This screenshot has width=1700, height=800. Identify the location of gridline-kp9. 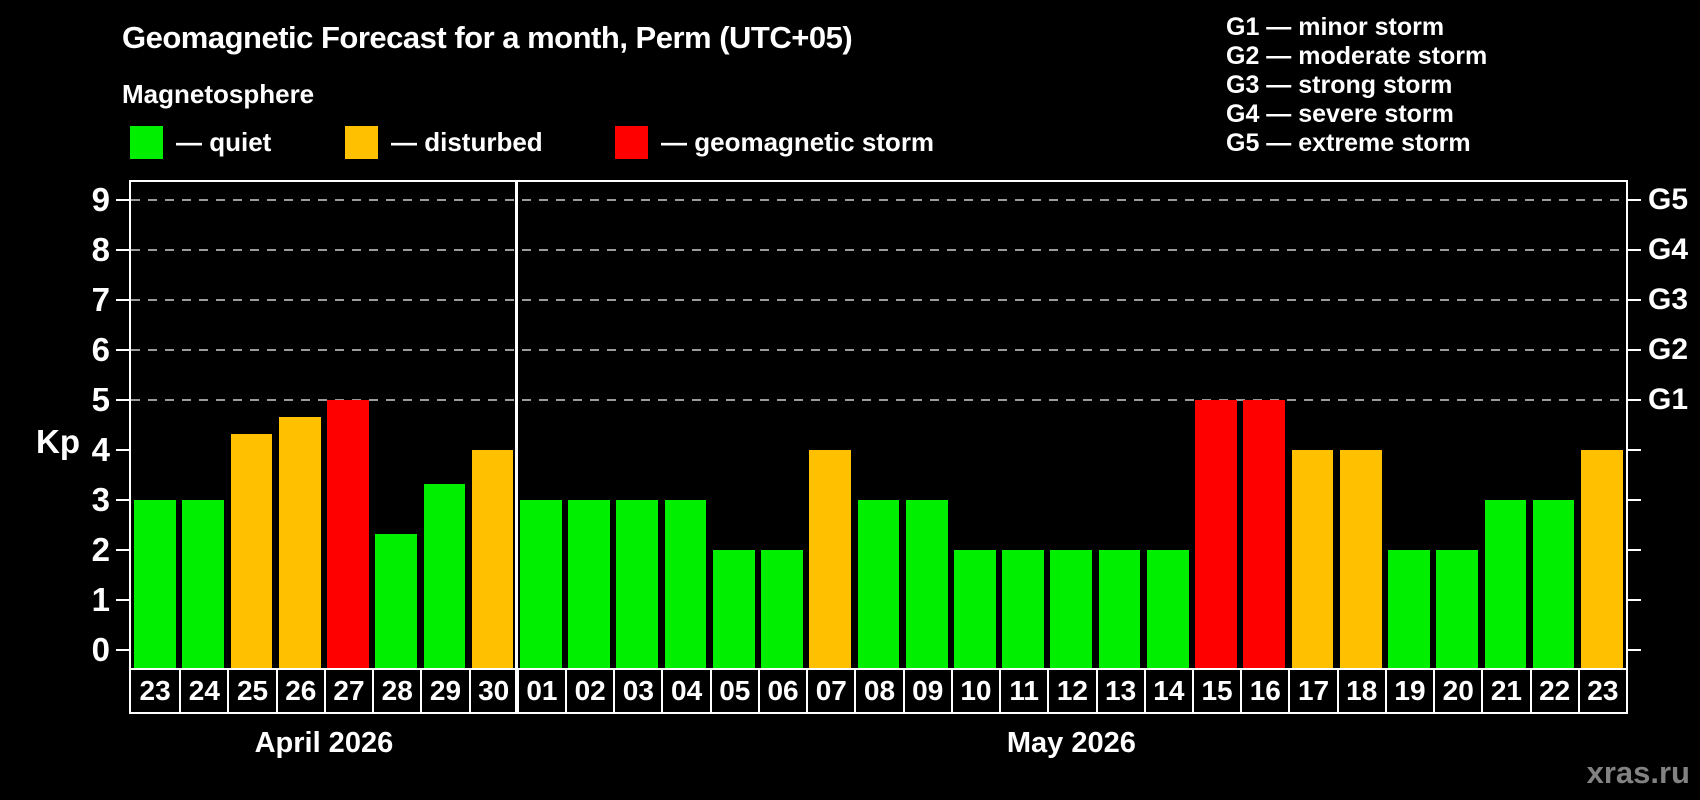
(878, 200).